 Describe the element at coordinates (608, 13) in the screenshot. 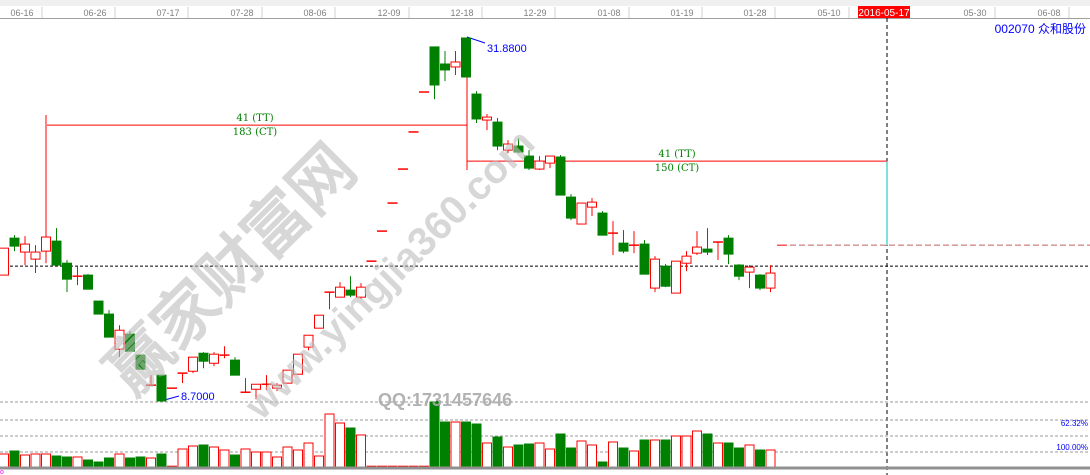

I see `date-tick-label: 01-08` at that location.